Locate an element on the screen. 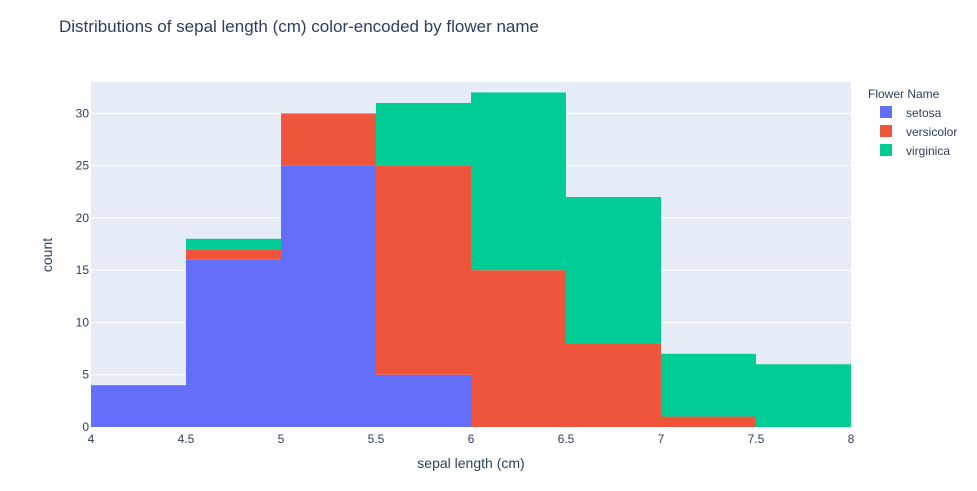 The image size is (977, 491). x-axis-ticks: 4 4.5 5 5.5 6 6.5 7 7.5 8 is located at coordinates (471, 439).